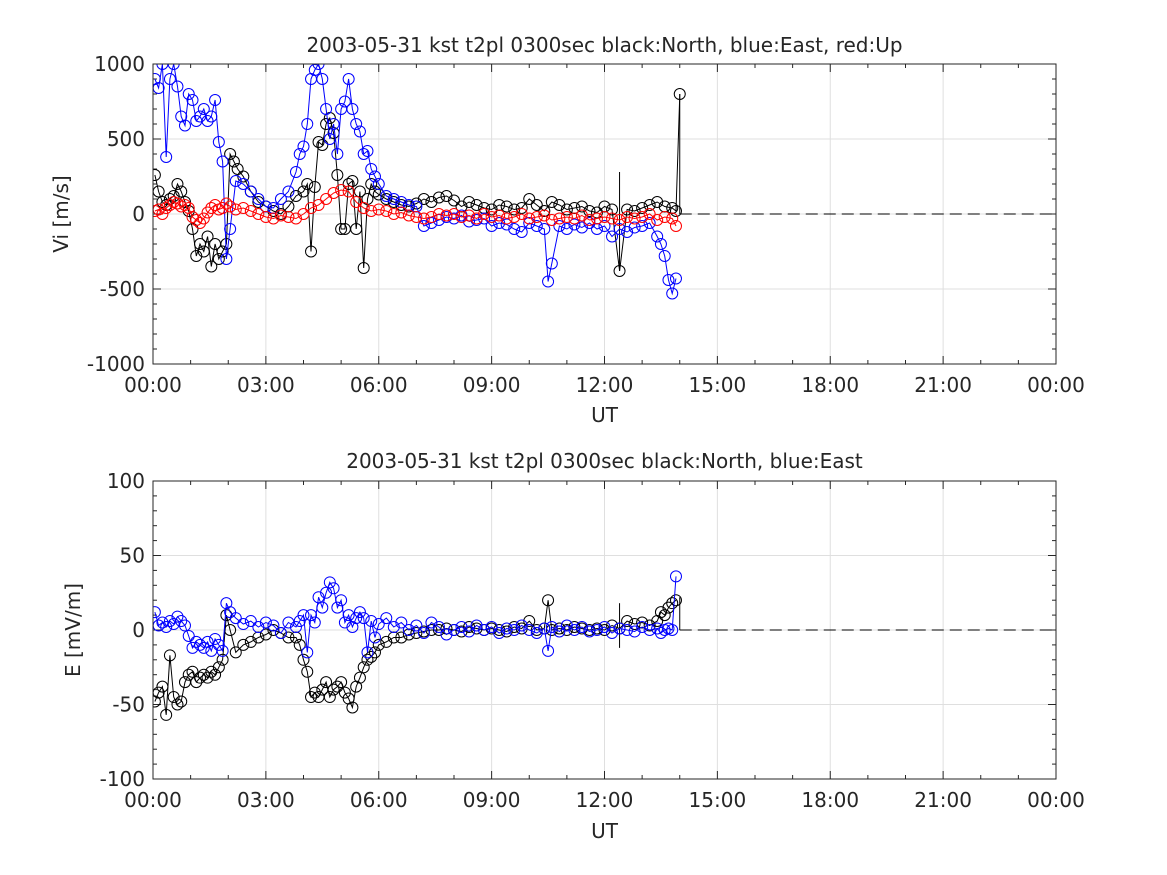 Image resolution: width=1167 pixels, height=875 pixels. Describe the element at coordinates (830, 385) in the screenshot. I see `x-tick-label: 18:00` at that location.